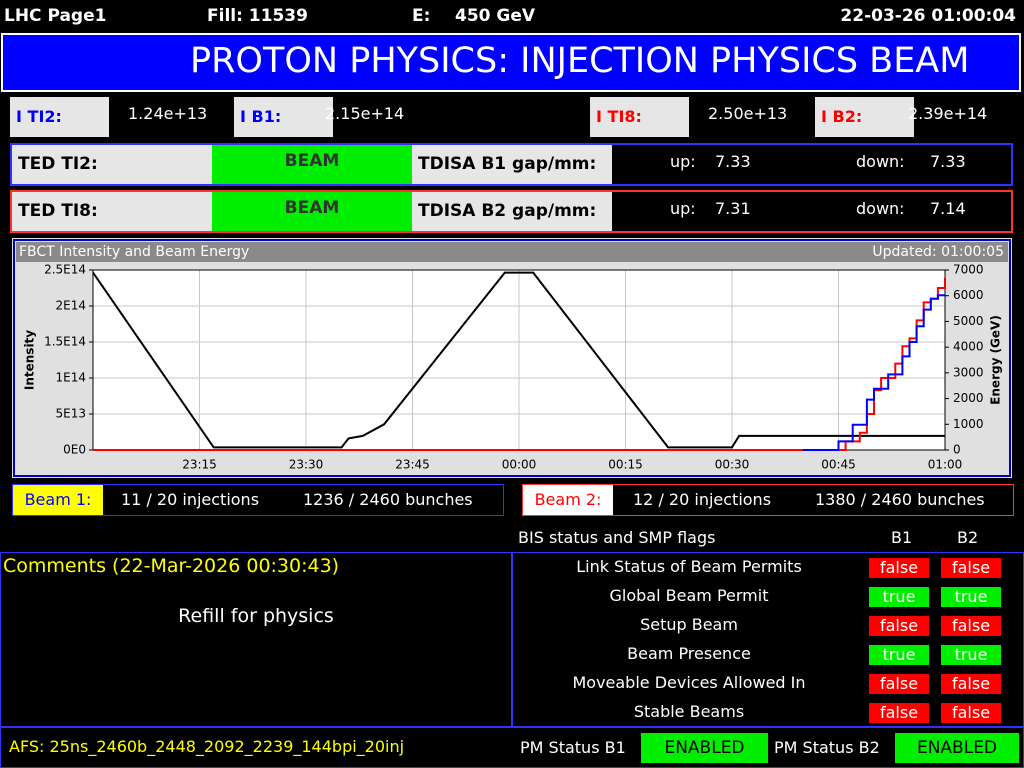  Describe the element at coordinates (283, 117) in the screenshot. I see `intensity-label: I B1:` at that location.